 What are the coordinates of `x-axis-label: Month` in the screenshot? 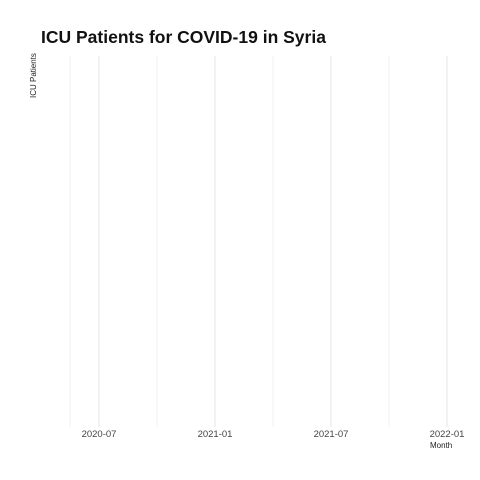 It's located at (441, 445).